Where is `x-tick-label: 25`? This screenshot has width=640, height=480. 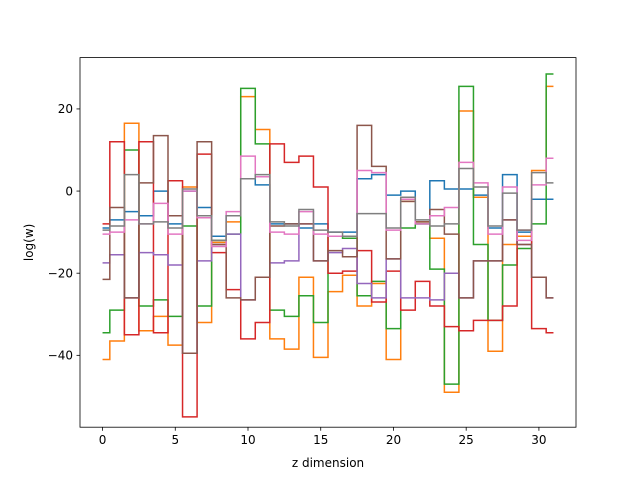 x-tick-label: 25 is located at coordinates (466, 440).